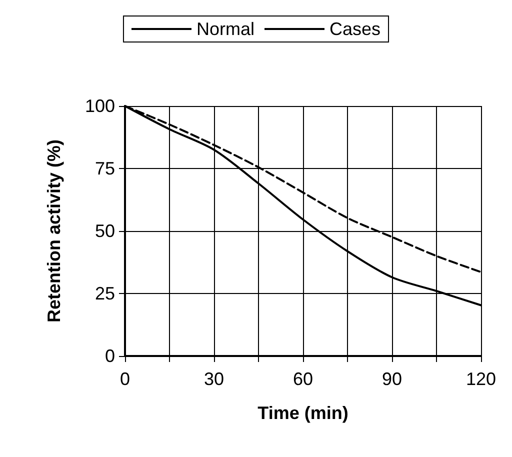 This screenshot has height=457, width=512. Describe the element at coordinates (214, 379) in the screenshot. I see `x-tick-label: 30` at that location.